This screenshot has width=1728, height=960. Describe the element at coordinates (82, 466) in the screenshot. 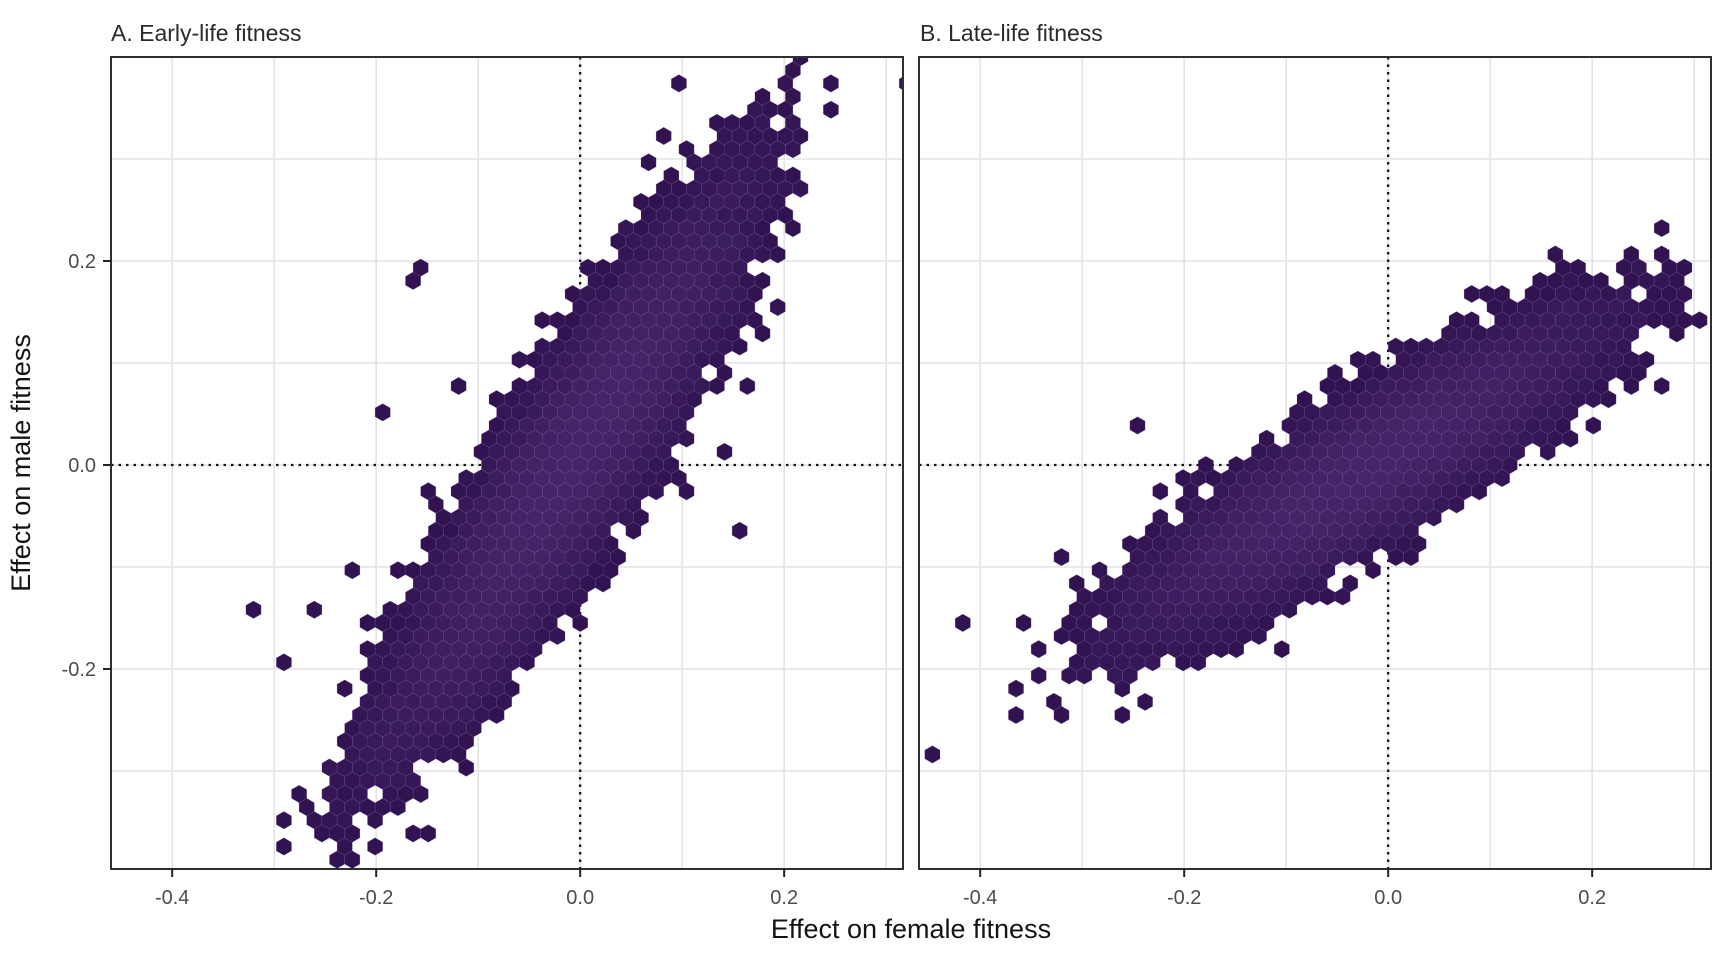

I see `y-tick-label: 0.0` at that location.